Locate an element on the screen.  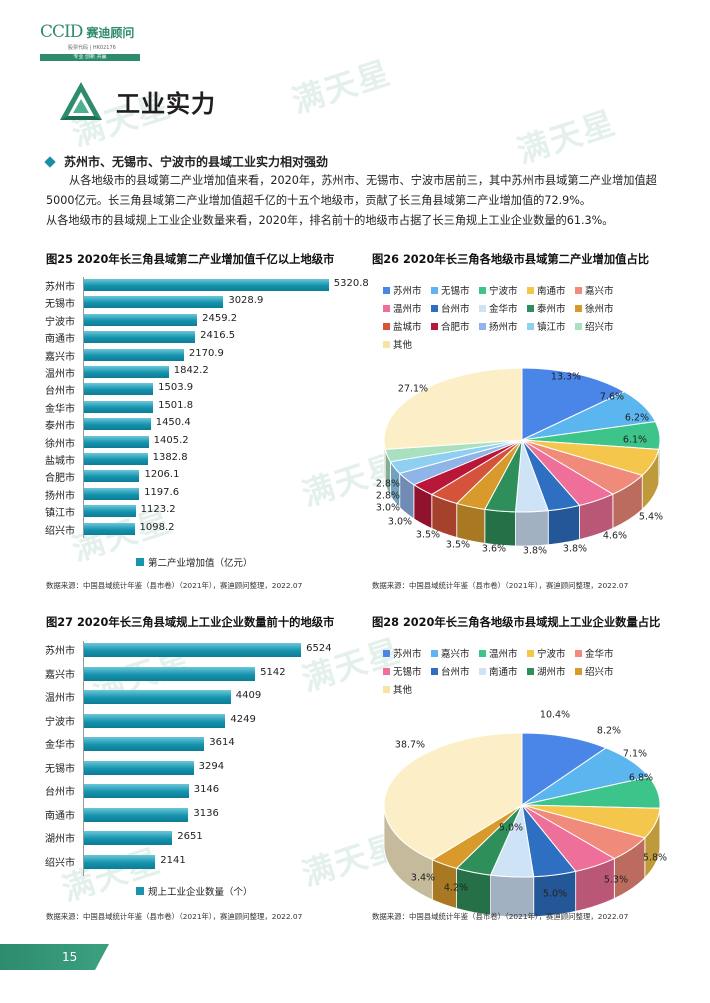
fig25-category-label: 镇江市 is located at coordinates (60, 514).